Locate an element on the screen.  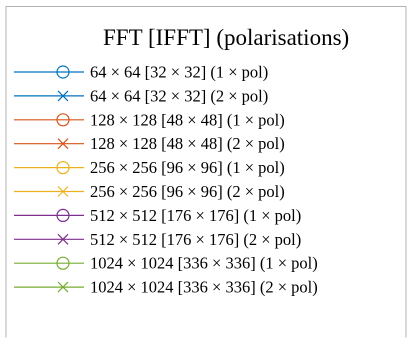
legend-entry: 128 × 128 [48 × 48] (1 × pol) is located at coordinates (149, 119).